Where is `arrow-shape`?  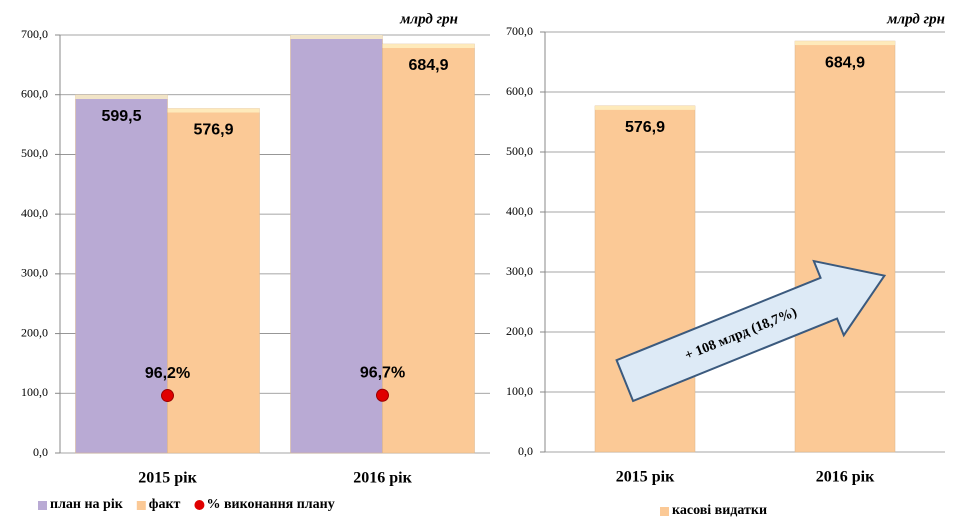 arrow-shape is located at coordinates (751, 331).